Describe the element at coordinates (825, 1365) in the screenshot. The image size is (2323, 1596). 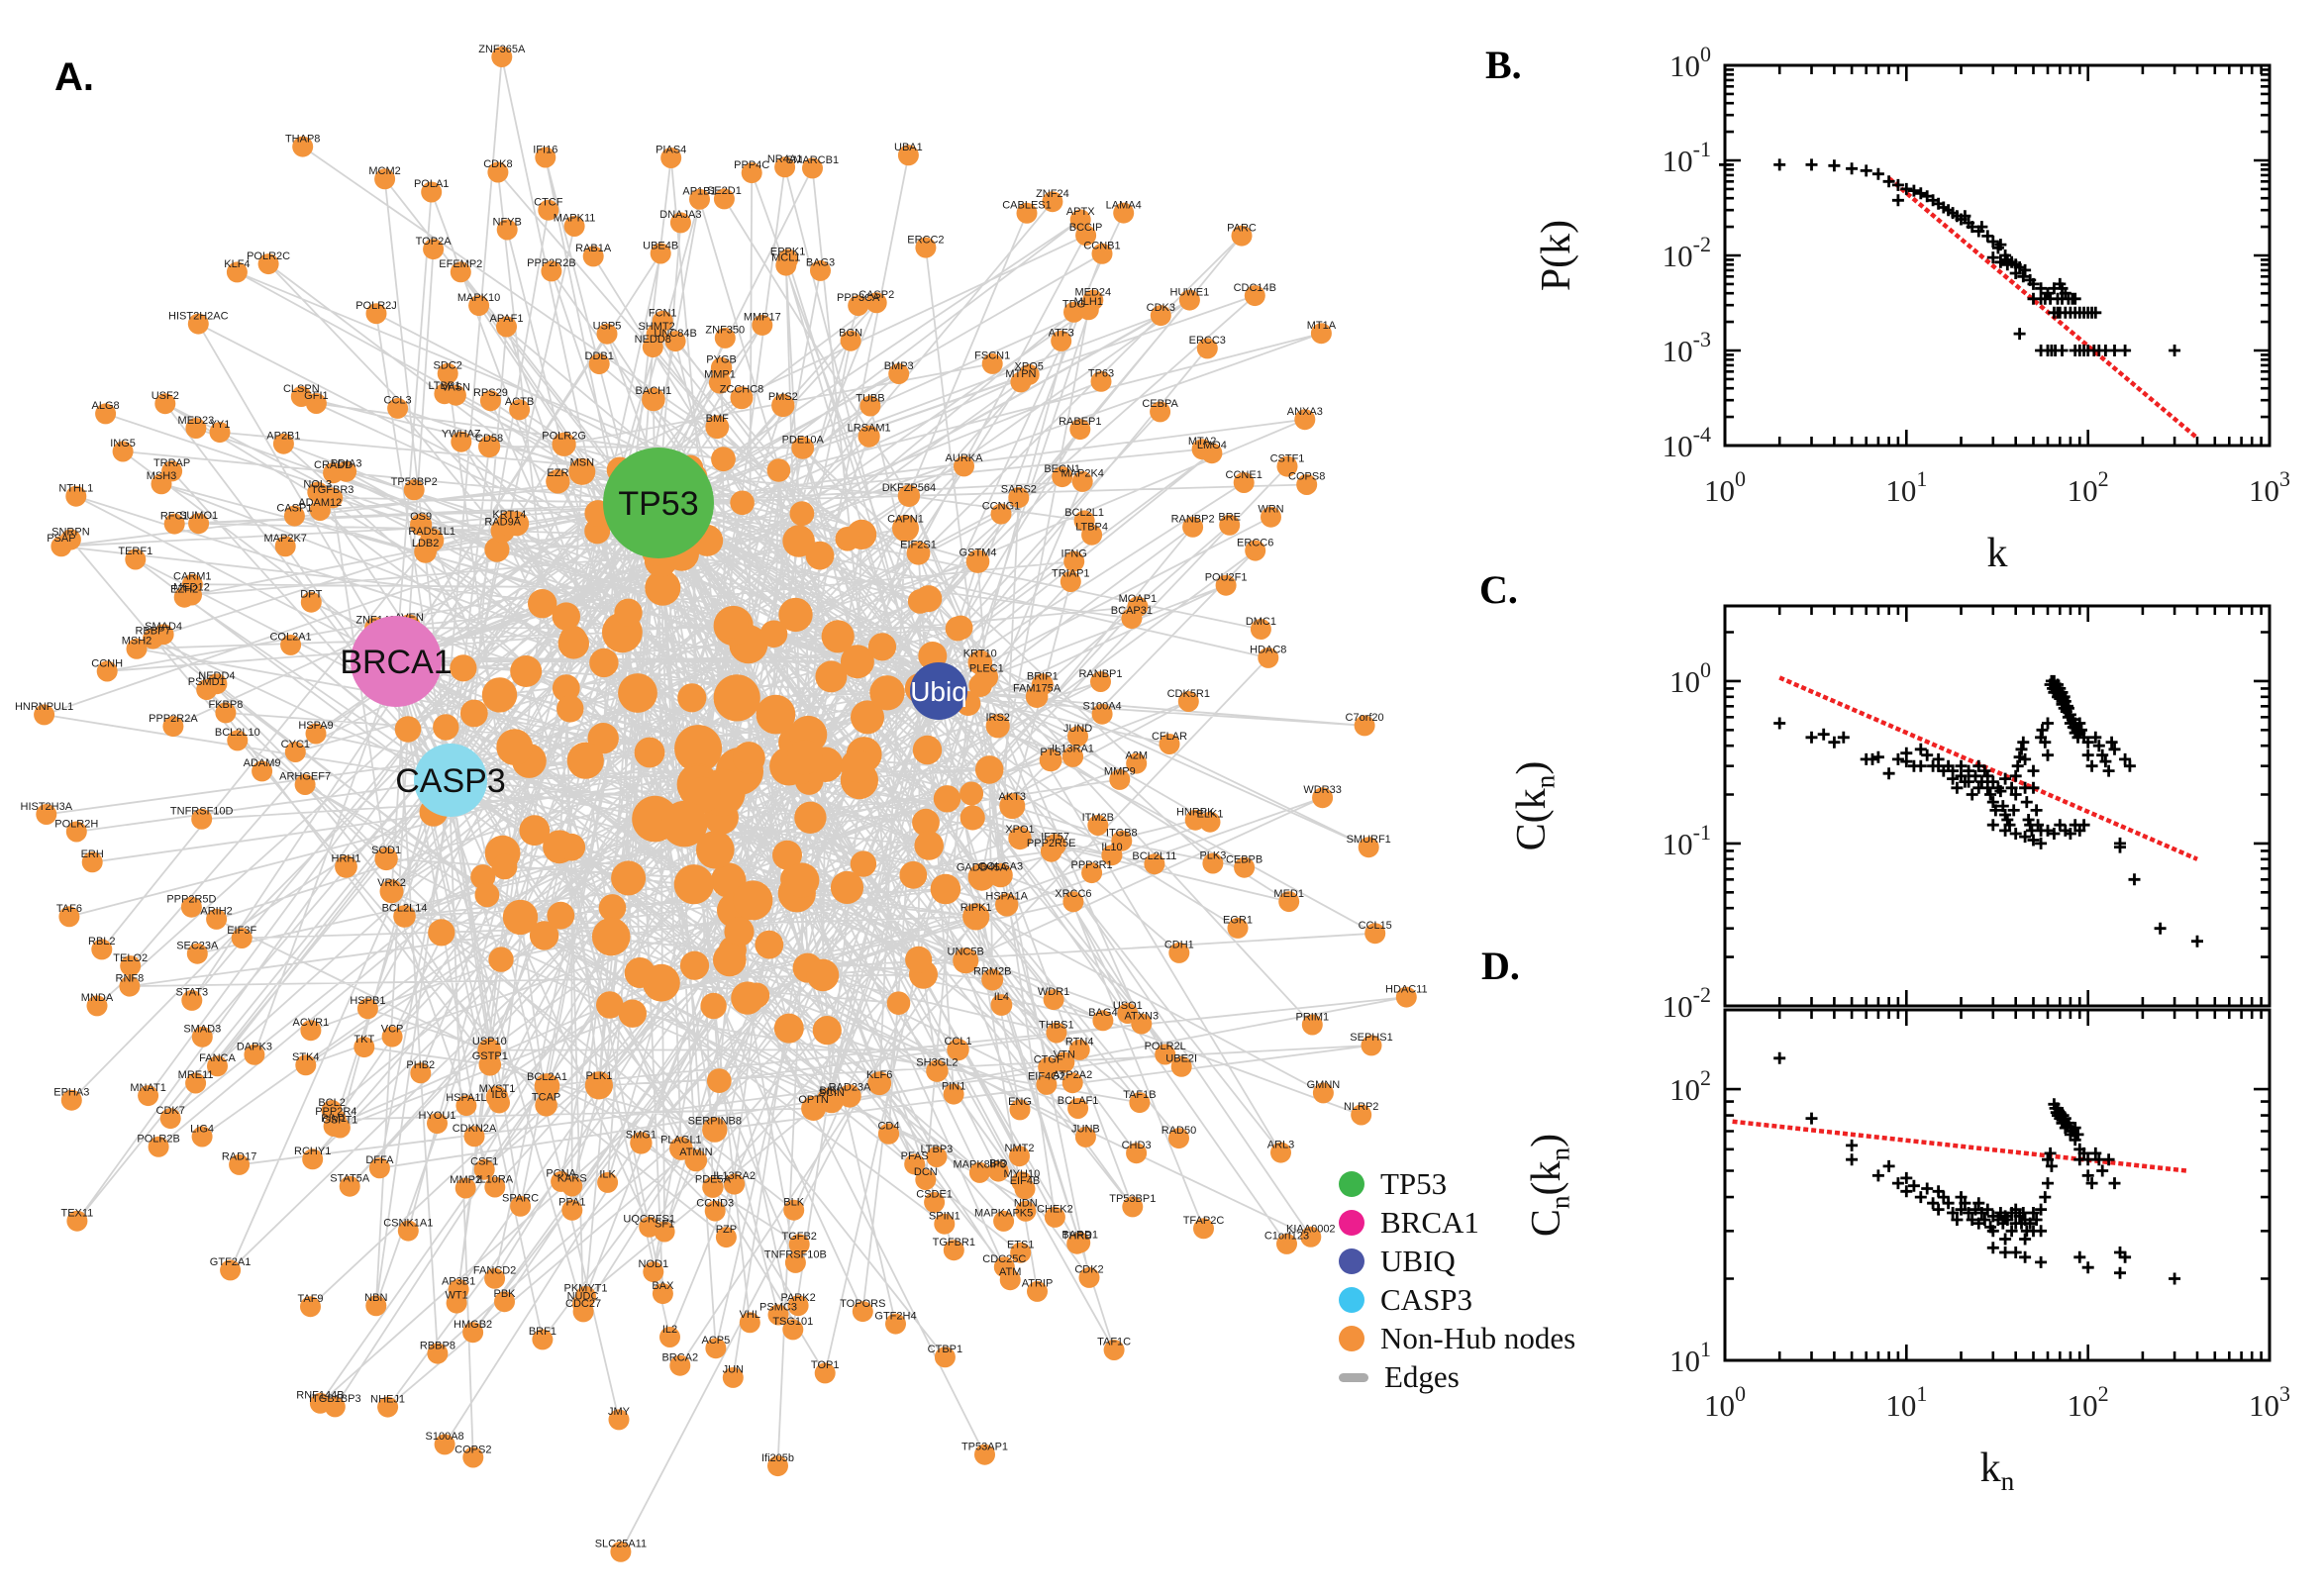
I see `svg-text: TOP1` at that location.